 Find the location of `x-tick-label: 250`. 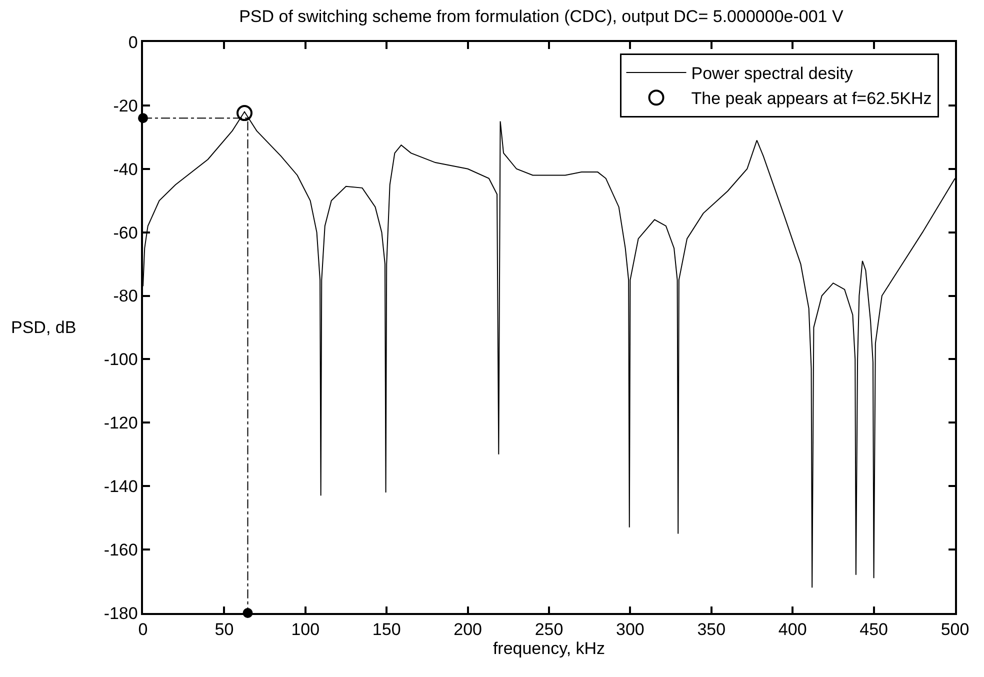

x-tick-label: 250 is located at coordinates (549, 630).